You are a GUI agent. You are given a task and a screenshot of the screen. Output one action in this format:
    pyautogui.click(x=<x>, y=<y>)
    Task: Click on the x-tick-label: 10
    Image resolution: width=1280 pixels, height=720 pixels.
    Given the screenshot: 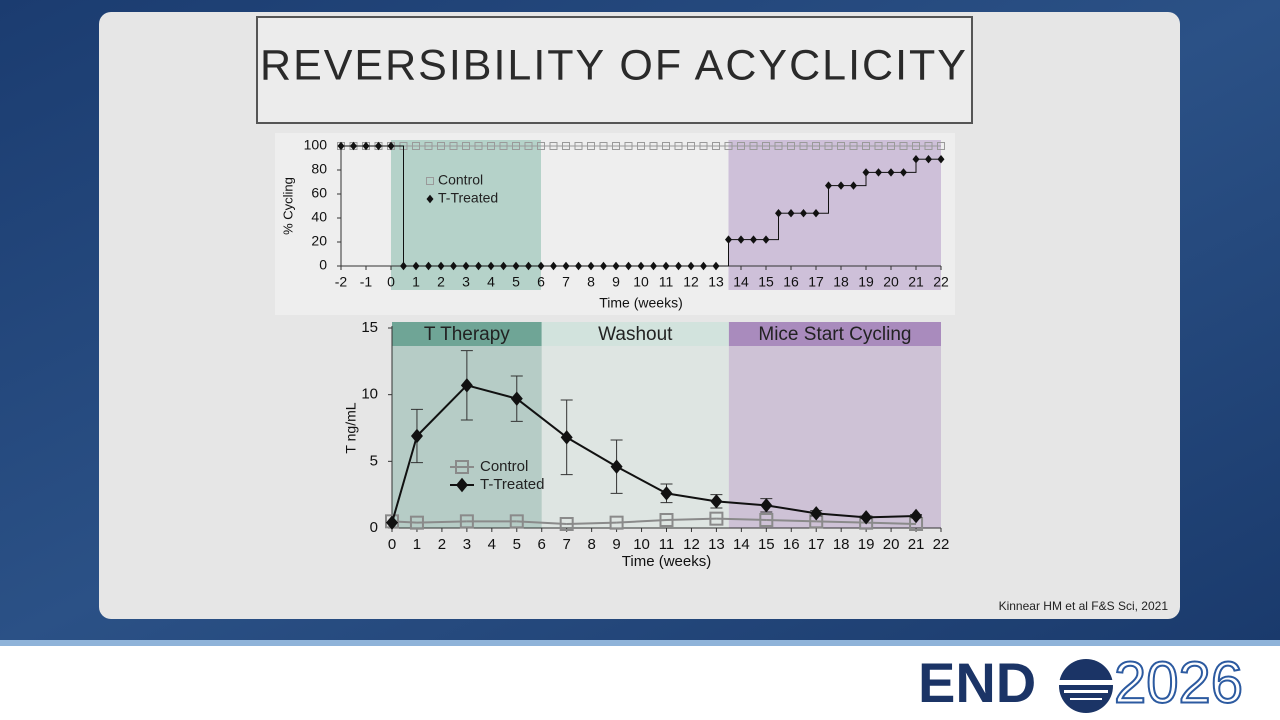 What is the action you would take?
    pyautogui.click(x=641, y=282)
    